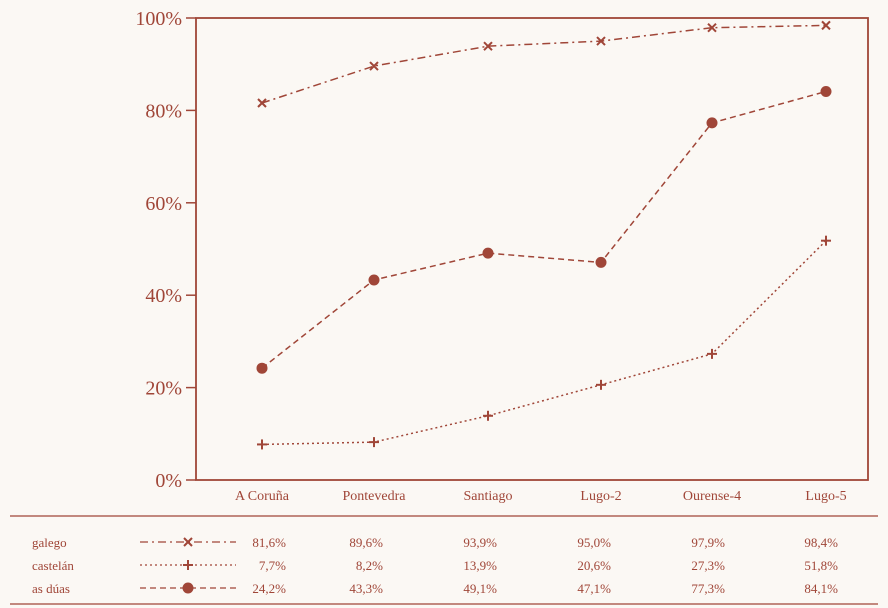  What do you see at coordinates (369, 565) in the screenshot?
I see `table-value: 8,2%` at bounding box center [369, 565].